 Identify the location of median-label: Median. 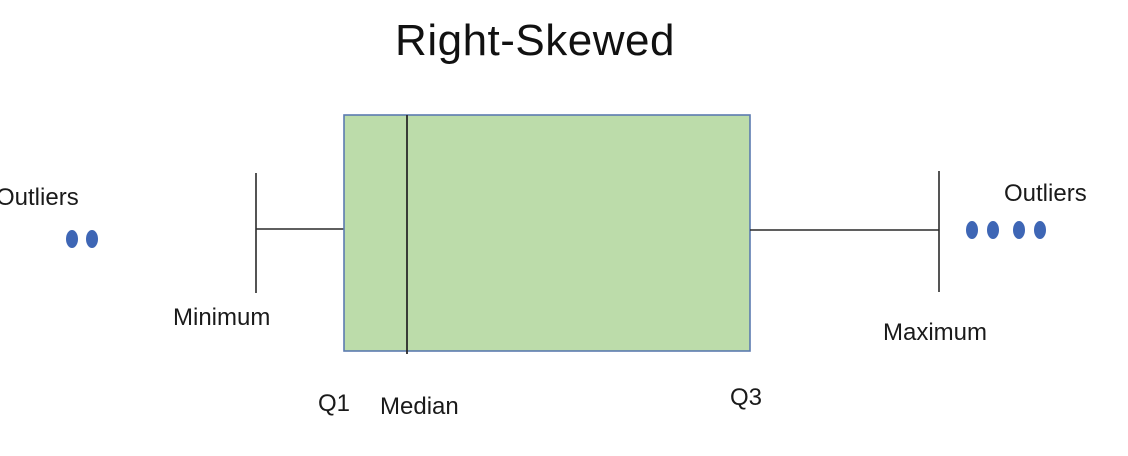
(419, 406).